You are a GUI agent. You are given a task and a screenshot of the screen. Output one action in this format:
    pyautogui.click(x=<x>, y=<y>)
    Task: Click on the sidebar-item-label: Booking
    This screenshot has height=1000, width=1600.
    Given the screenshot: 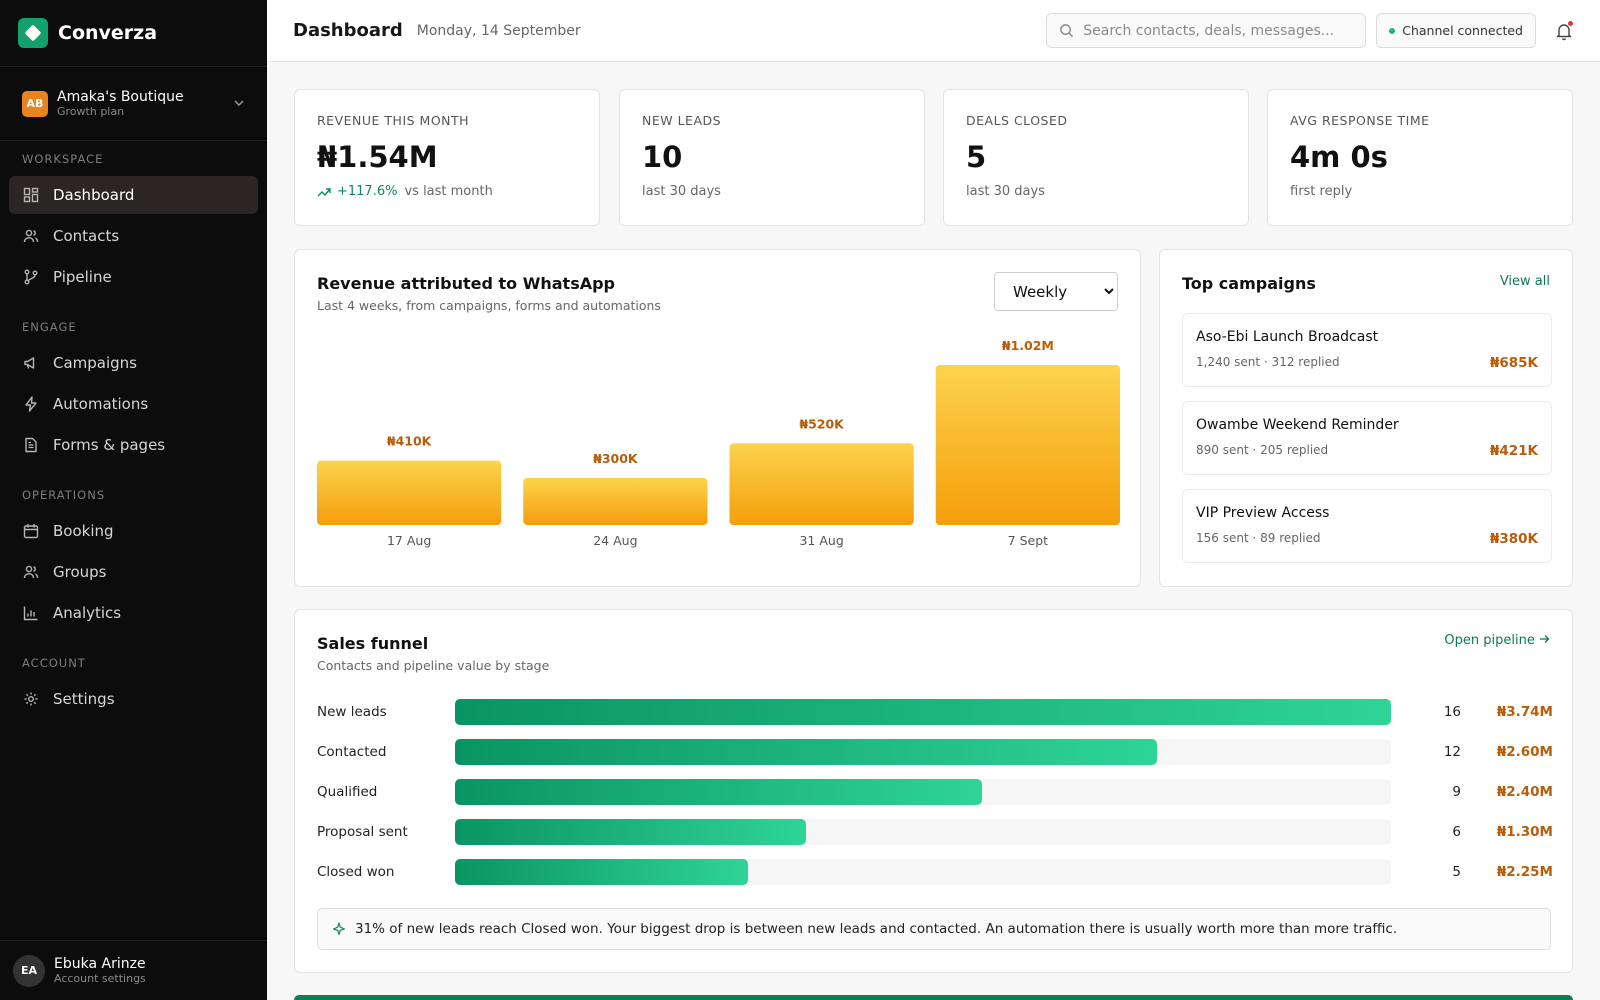 What is the action you would take?
    pyautogui.click(x=83, y=531)
    